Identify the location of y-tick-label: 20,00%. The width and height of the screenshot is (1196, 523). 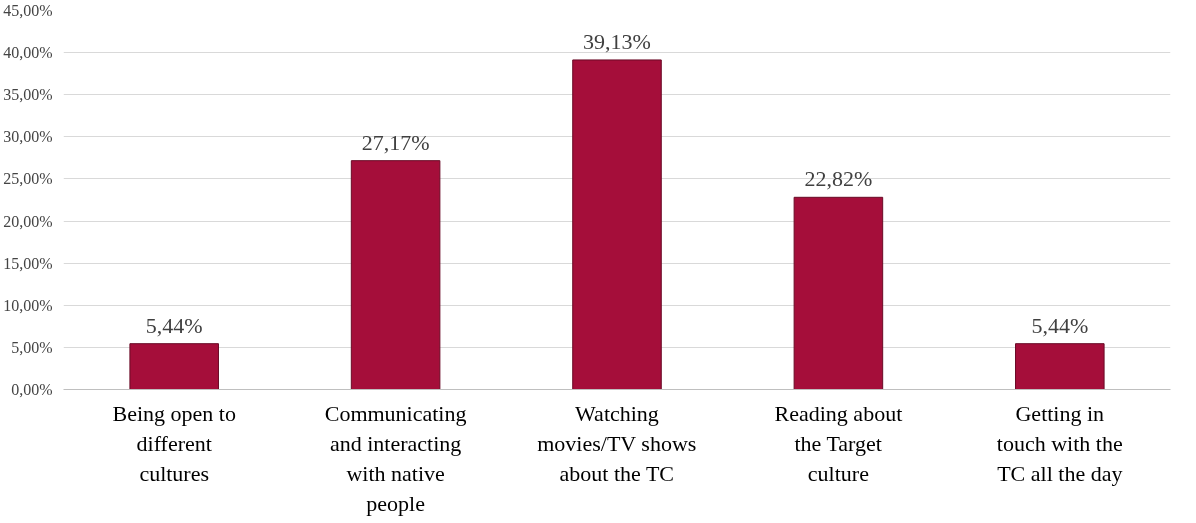
(28, 221).